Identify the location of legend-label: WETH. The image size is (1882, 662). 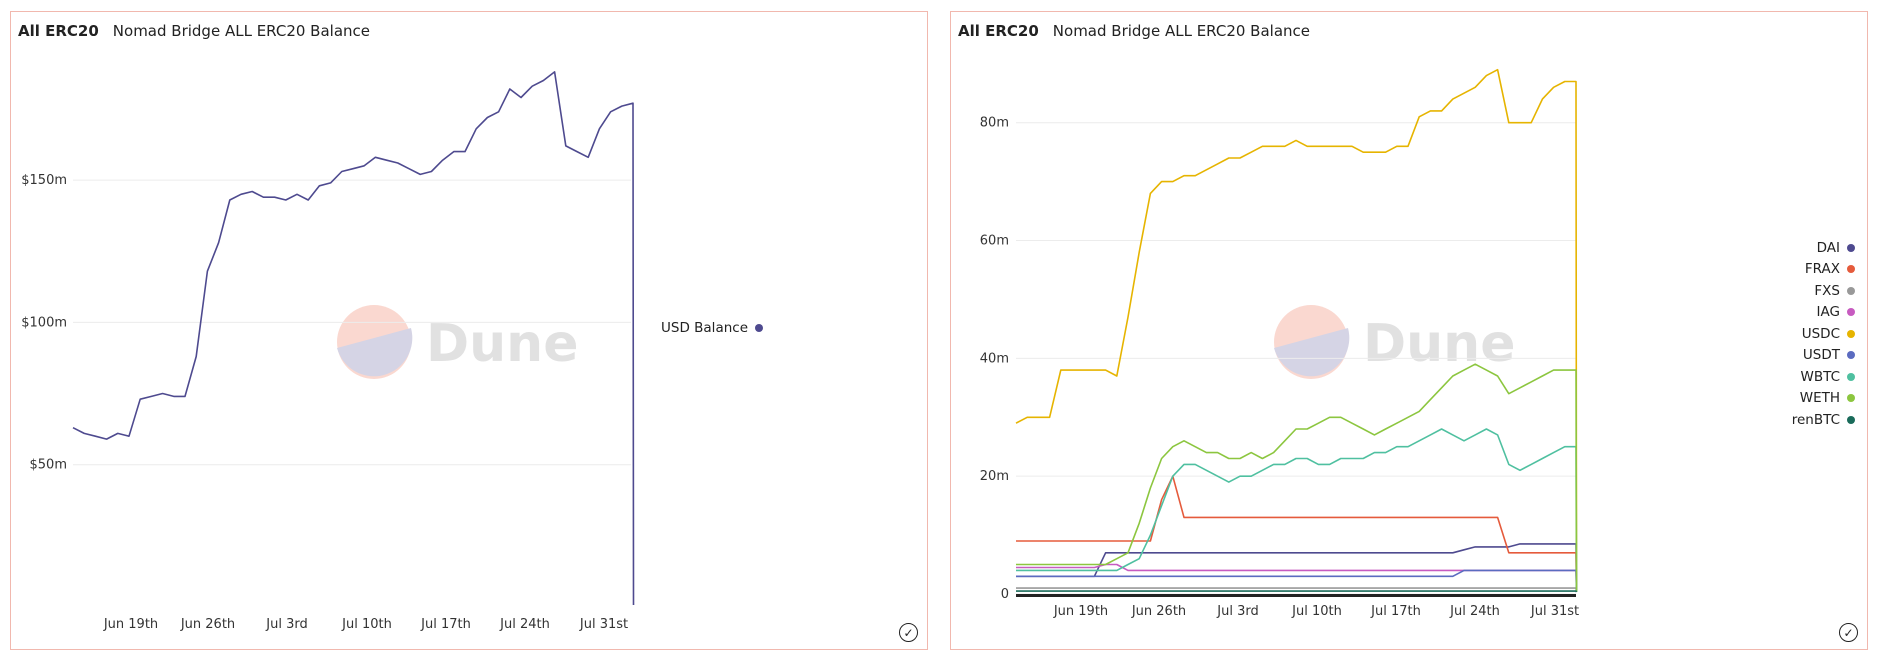
(1819, 398).